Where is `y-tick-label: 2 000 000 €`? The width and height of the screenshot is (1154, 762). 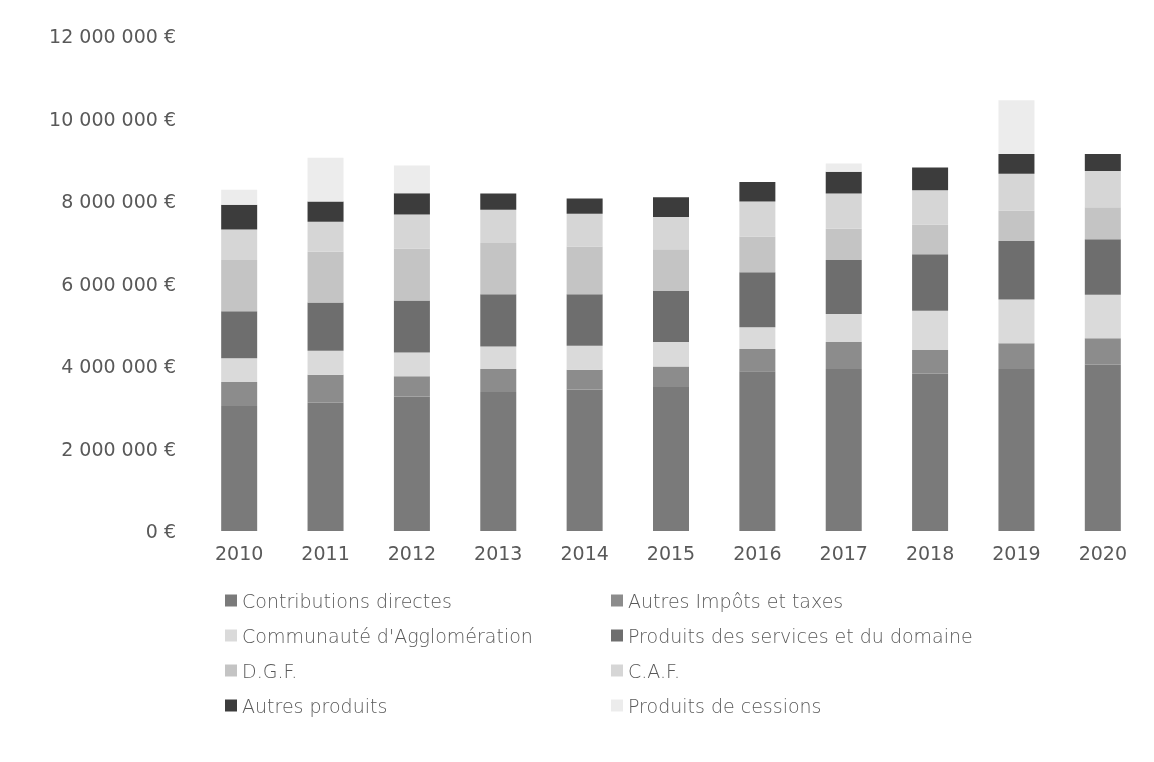
y-tick-label: 2 000 000 € is located at coordinates (118, 448).